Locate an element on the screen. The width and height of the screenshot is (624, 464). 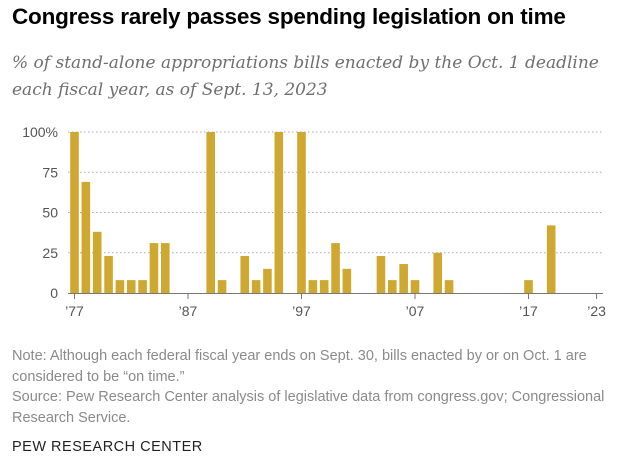
x-tick-label: ’87 is located at coordinates (188, 311).